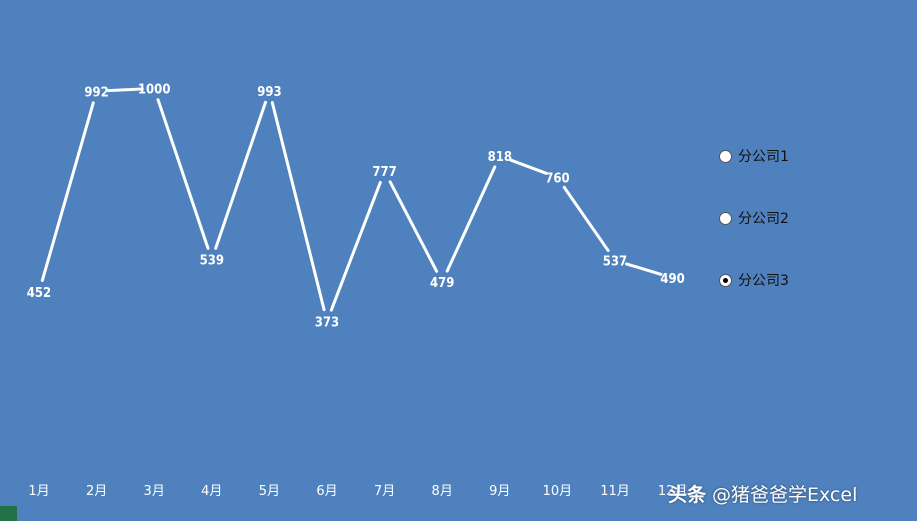  What do you see at coordinates (673, 491) in the screenshot?
I see `x-tick-label: 12月` at bounding box center [673, 491].